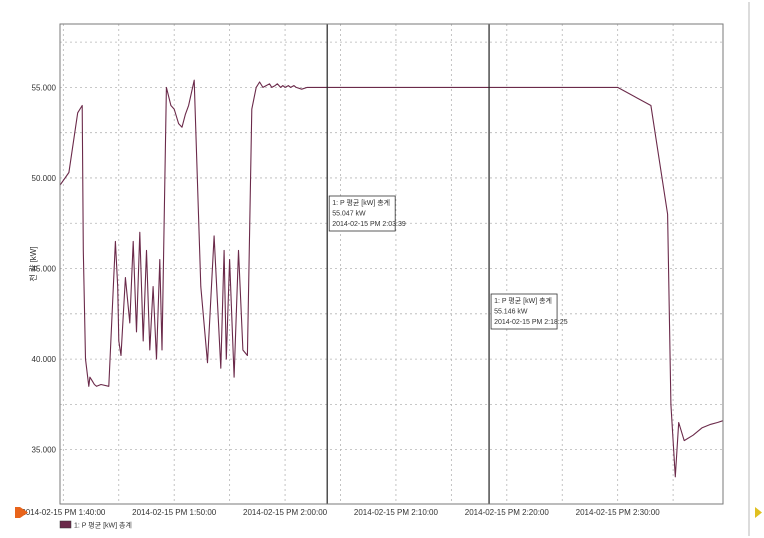 The height and width of the screenshot is (538, 764). Describe the element at coordinates (33, 263) in the screenshot. I see `y-axis-label: 전 량 [kW]` at that location.